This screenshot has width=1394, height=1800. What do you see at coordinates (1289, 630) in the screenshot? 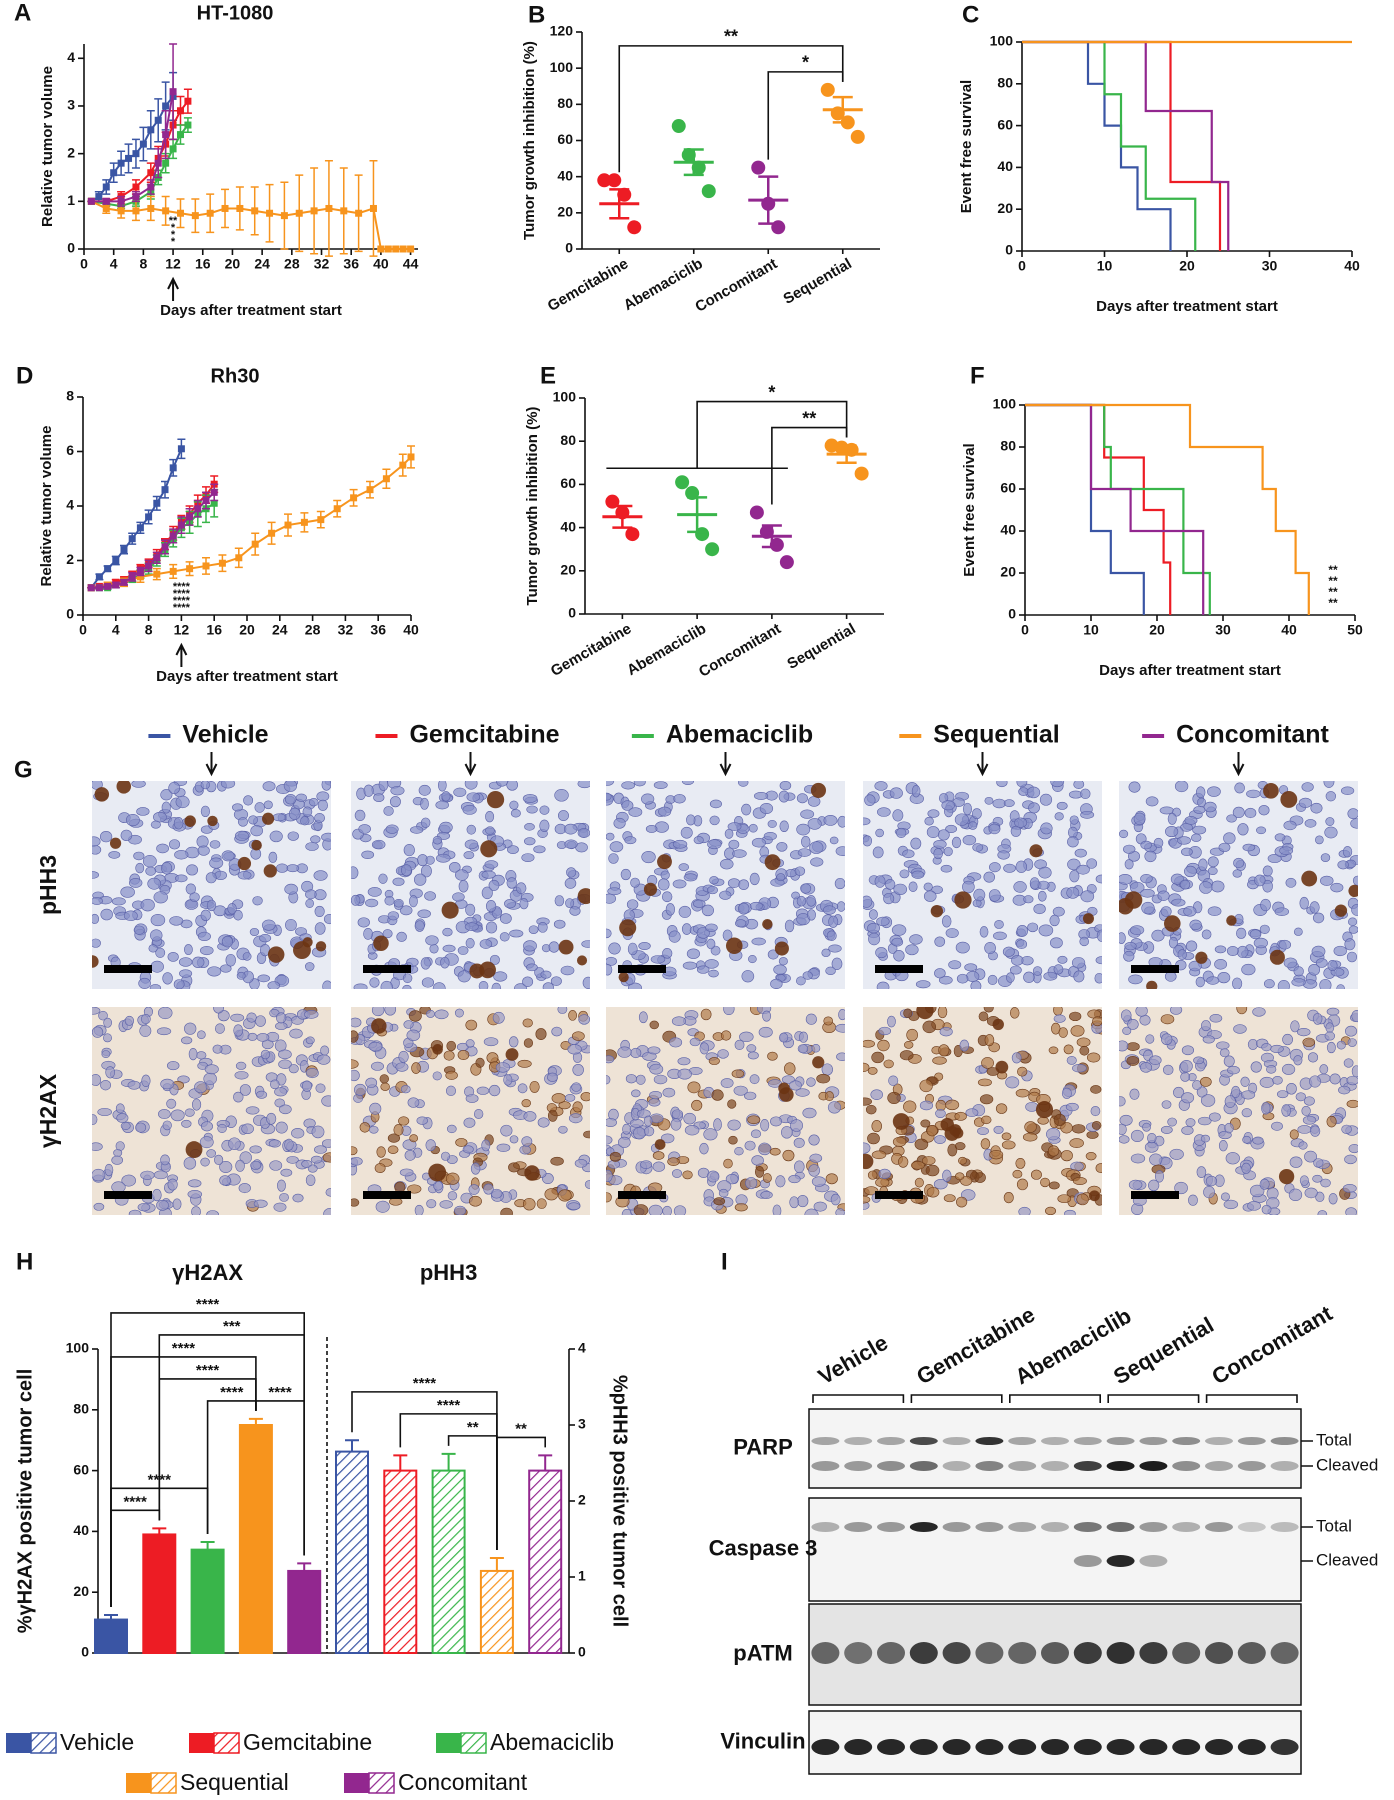
I see `x-tick-label: 40` at bounding box center [1289, 630].